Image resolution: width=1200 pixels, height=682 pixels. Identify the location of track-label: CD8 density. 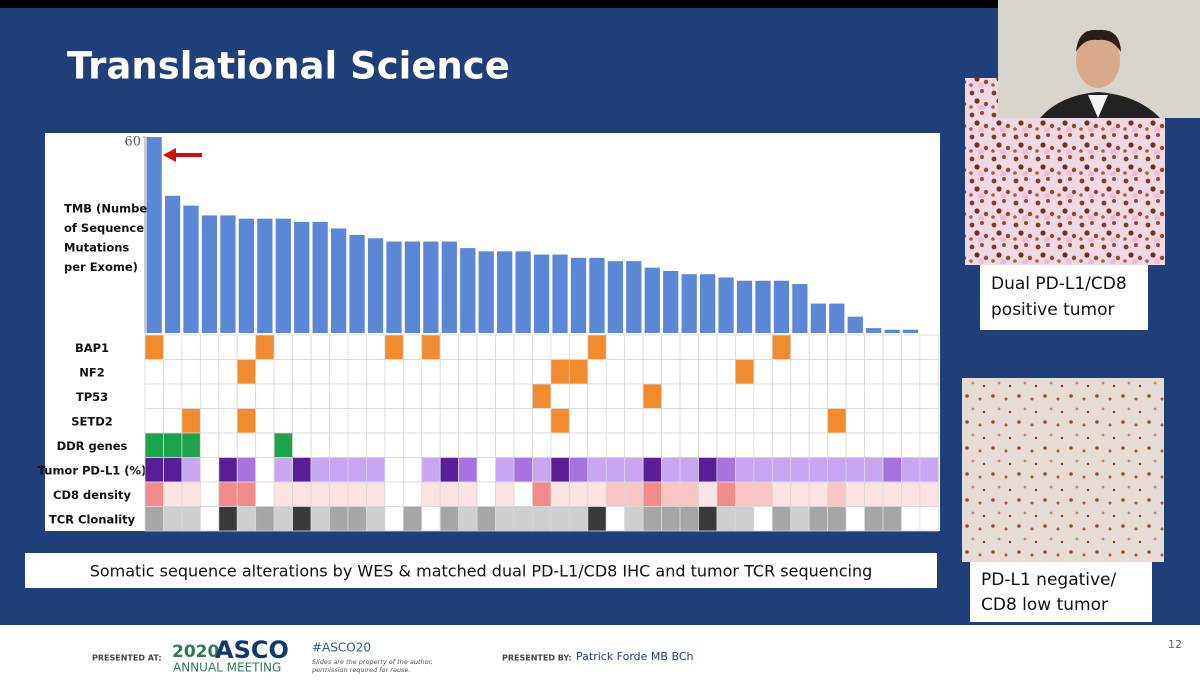
(92, 495).